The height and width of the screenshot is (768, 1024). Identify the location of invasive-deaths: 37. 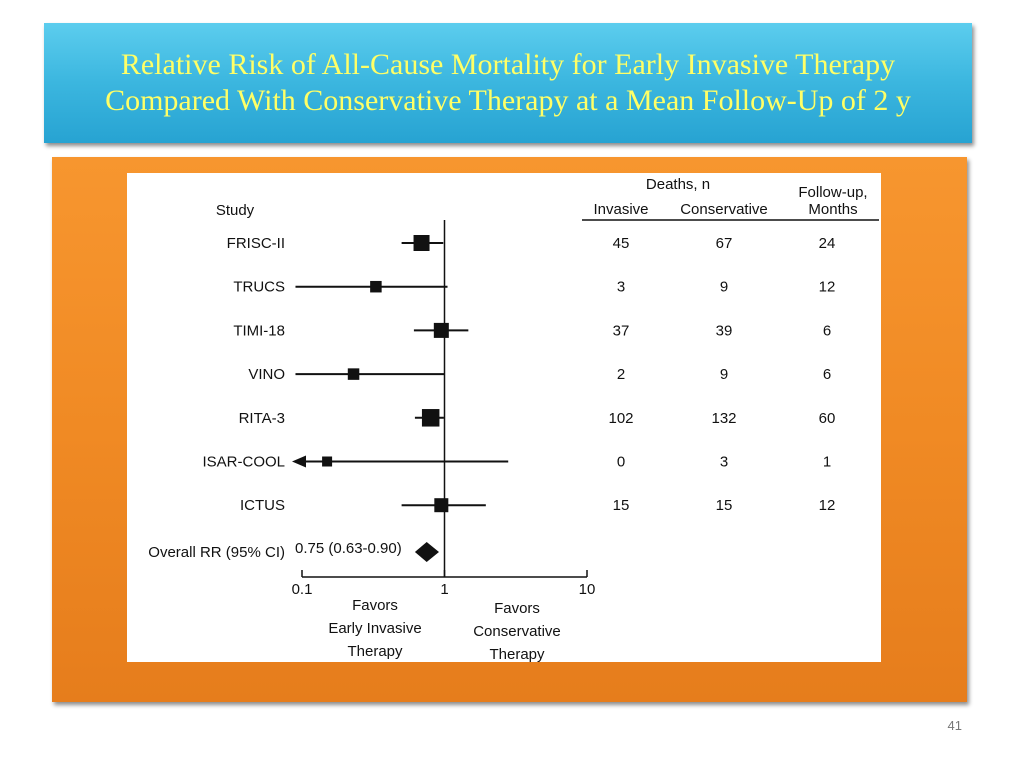
(621, 330).